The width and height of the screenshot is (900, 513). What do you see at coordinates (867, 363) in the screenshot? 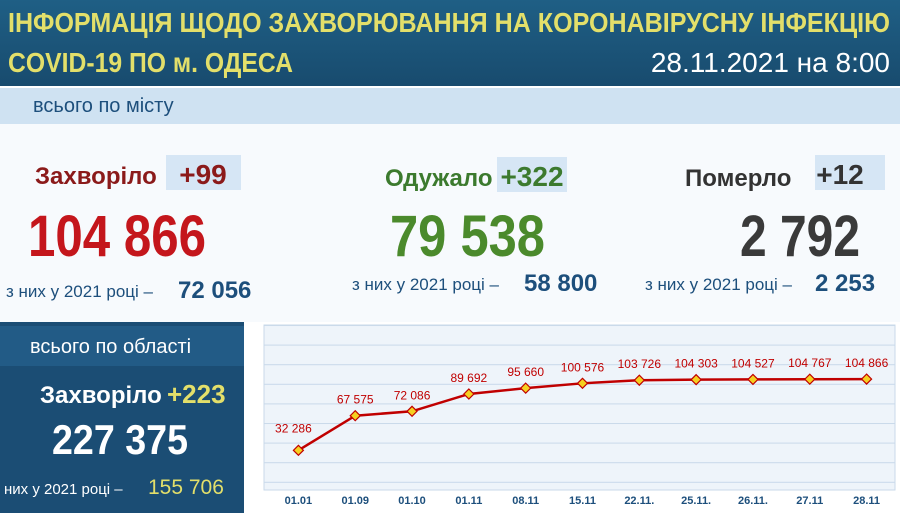
I see `value-label: 104 866` at bounding box center [867, 363].